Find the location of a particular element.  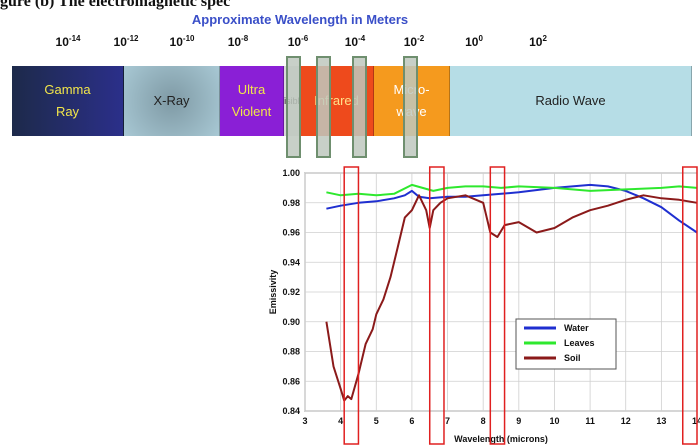

spectrum-tick-label: 10⁻⁶ is located at coordinates (298, 41).